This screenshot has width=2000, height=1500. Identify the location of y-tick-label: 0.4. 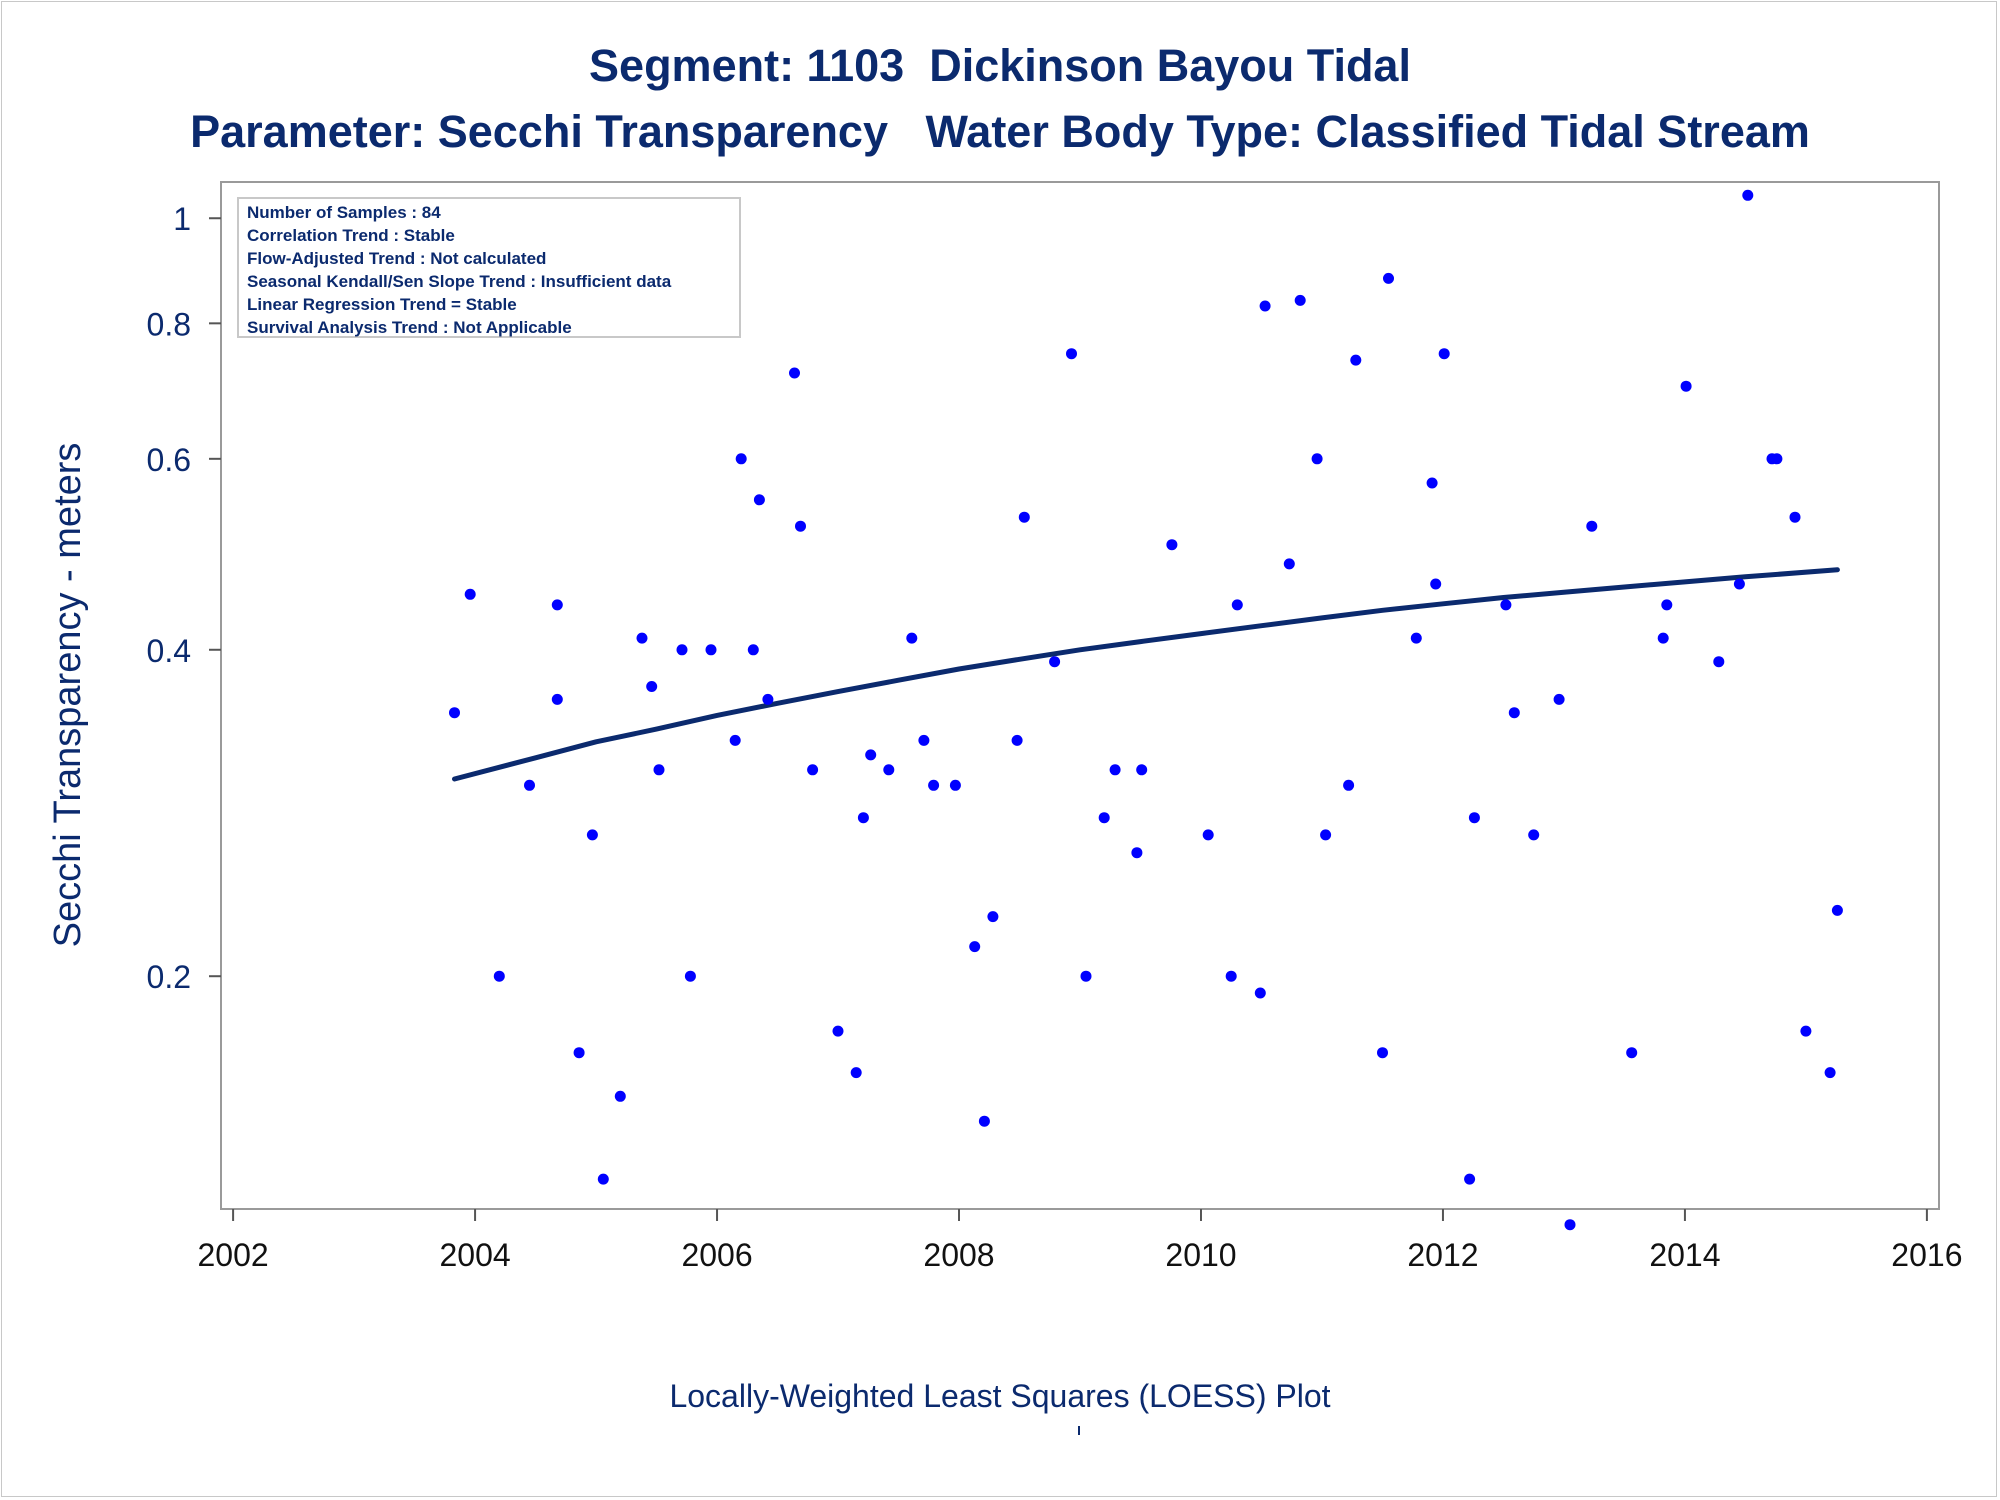
(169, 651).